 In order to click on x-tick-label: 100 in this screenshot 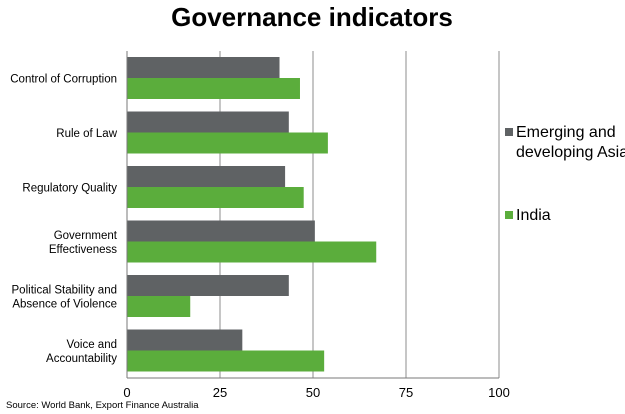, I will do `click(499, 392)`.